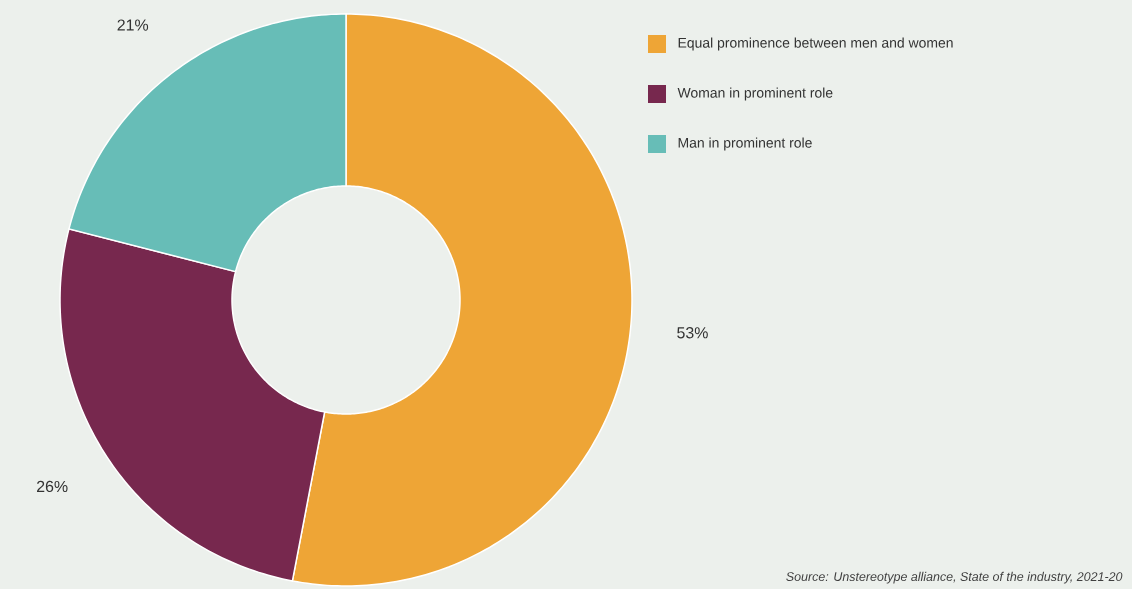 The image size is (1132, 589). Describe the element at coordinates (745, 144) in the screenshot. I see `legend-label: Man in prominent role` at that location.